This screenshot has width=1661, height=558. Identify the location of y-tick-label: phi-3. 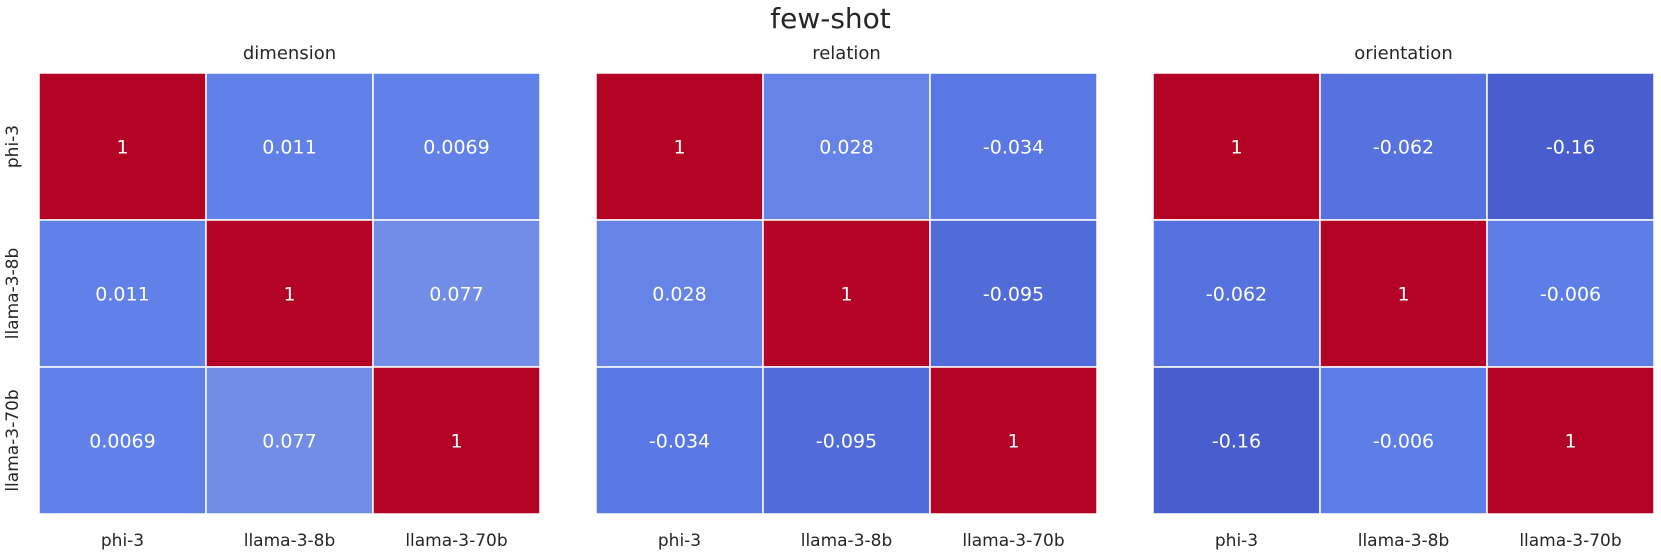
(13, 146).